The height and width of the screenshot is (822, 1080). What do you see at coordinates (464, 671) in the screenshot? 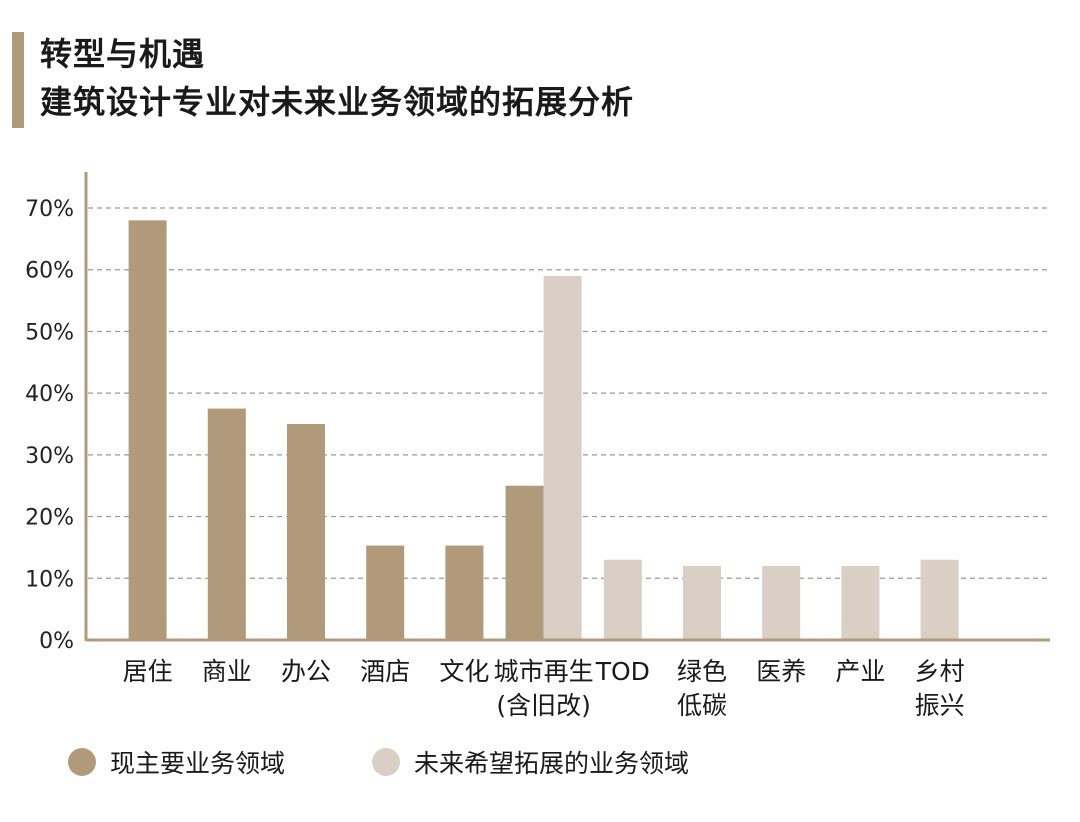
I see `x-category-label: 文化` at bounding box center [464, 671].